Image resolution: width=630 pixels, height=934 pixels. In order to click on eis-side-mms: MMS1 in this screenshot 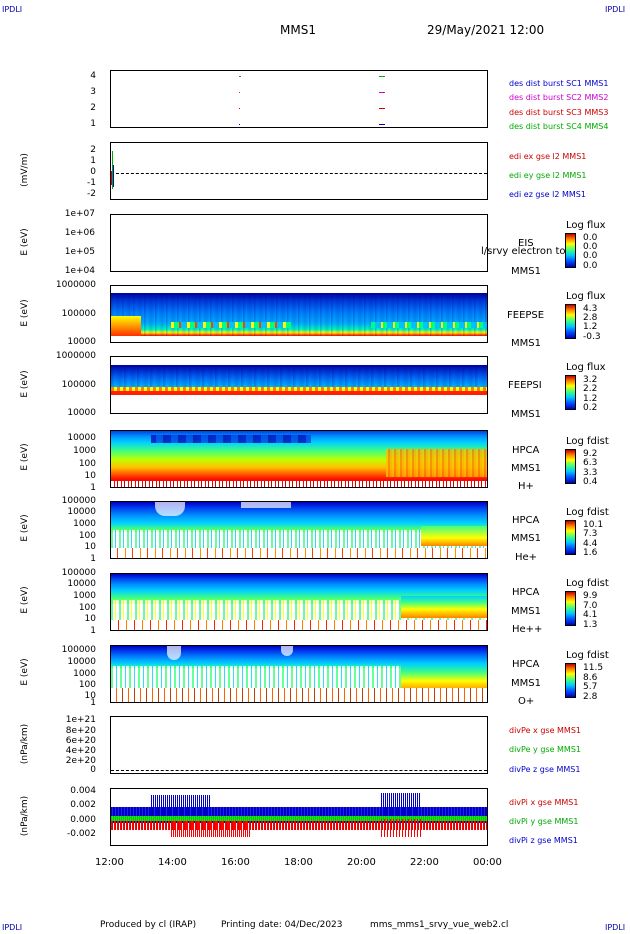, I will do `click(526, 271)`.